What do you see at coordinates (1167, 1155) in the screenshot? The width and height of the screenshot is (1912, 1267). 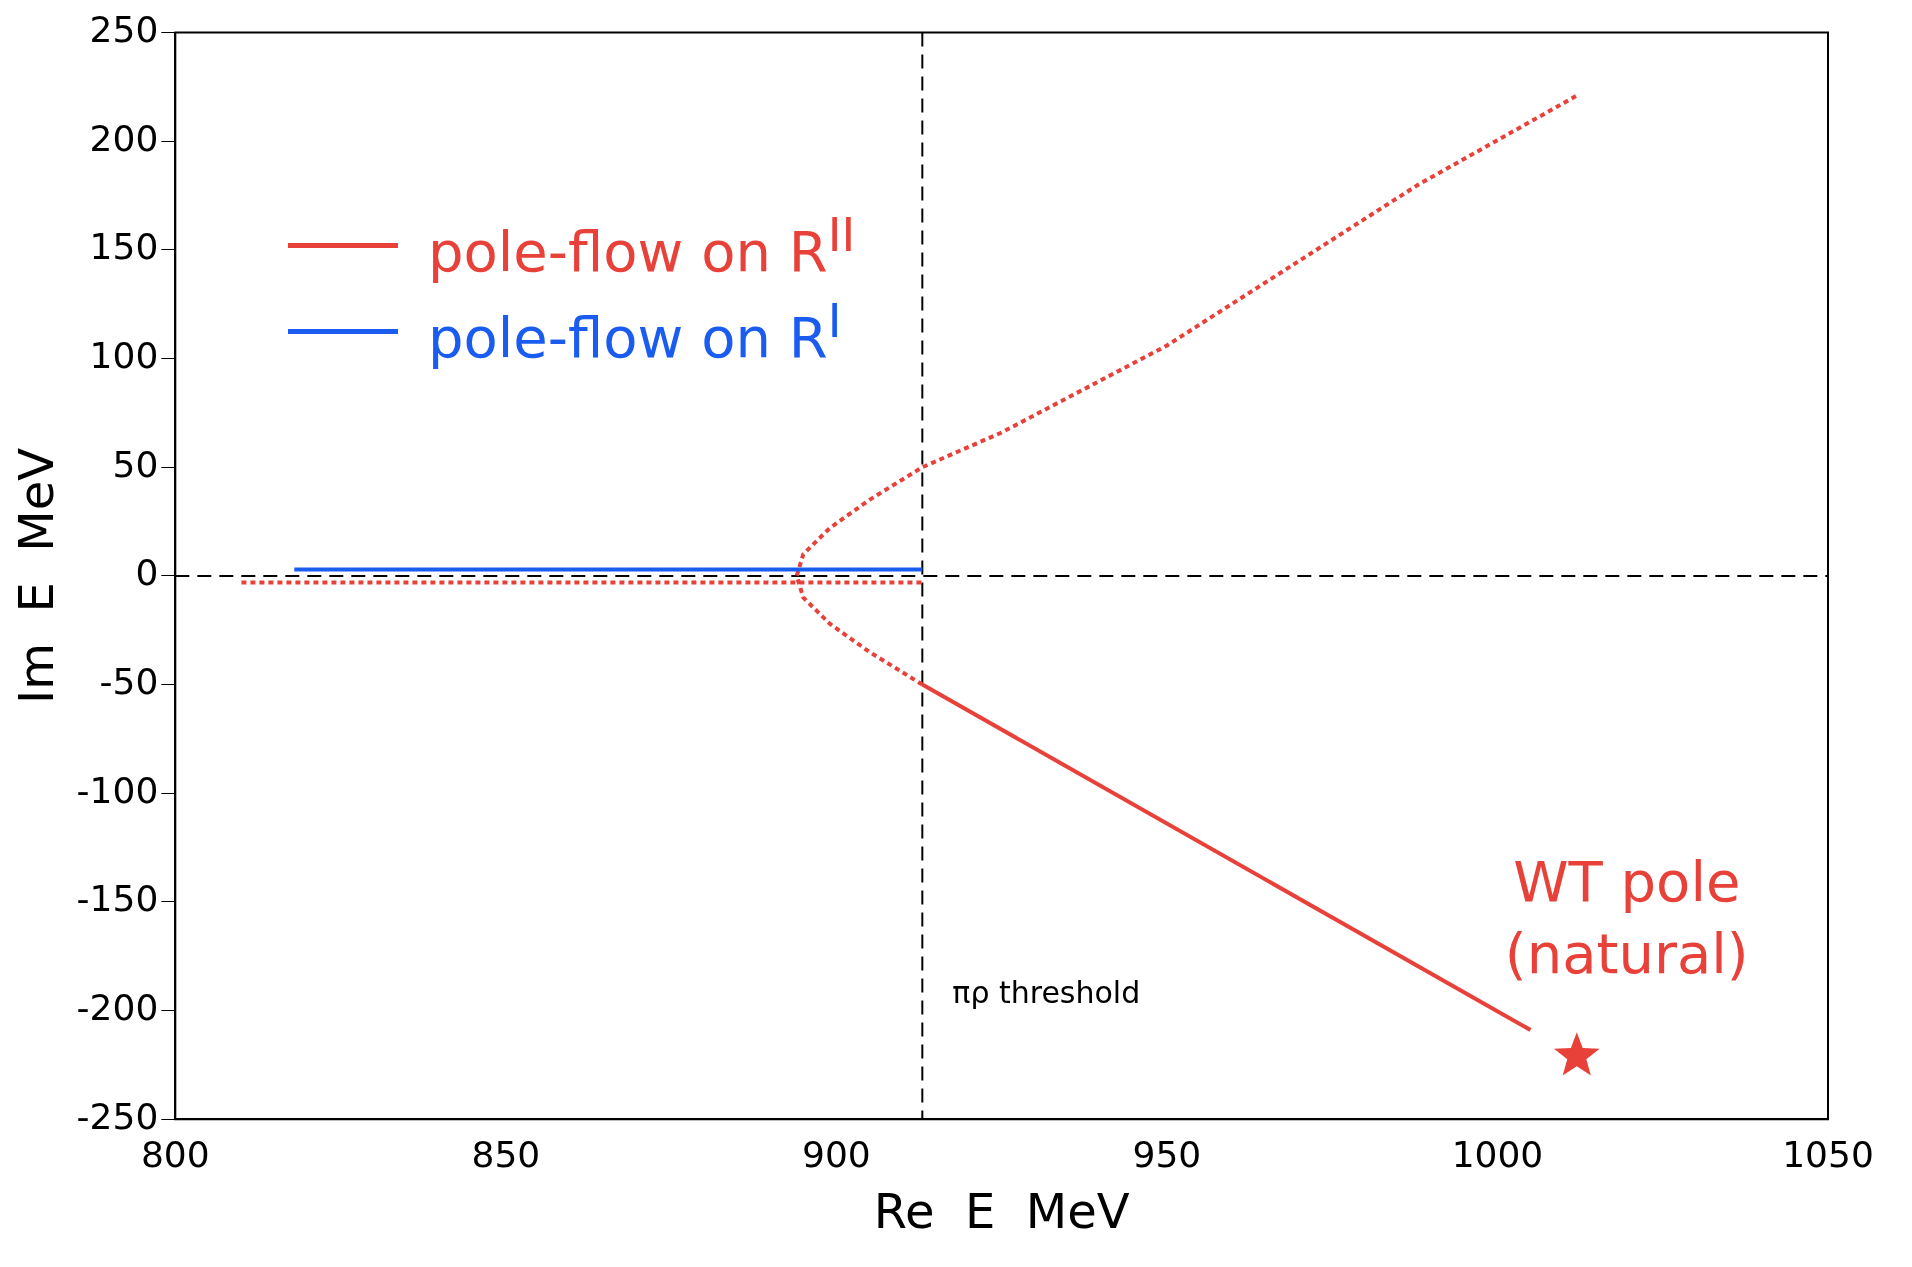 I see `x-tick-label: 950` at bounding box center [1167, 1155].